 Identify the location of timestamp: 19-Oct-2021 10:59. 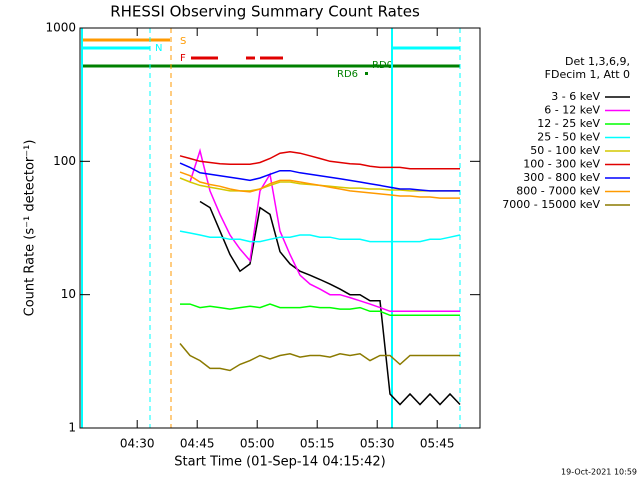
(599, 472).